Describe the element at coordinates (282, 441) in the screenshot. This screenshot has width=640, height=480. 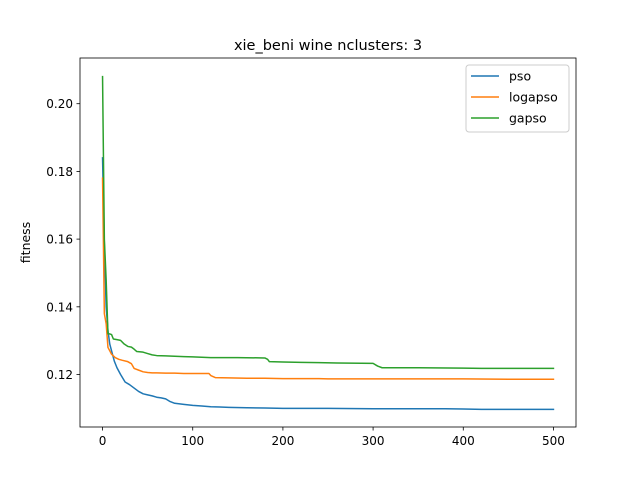
I see `x-tick-label: 200` at that location.